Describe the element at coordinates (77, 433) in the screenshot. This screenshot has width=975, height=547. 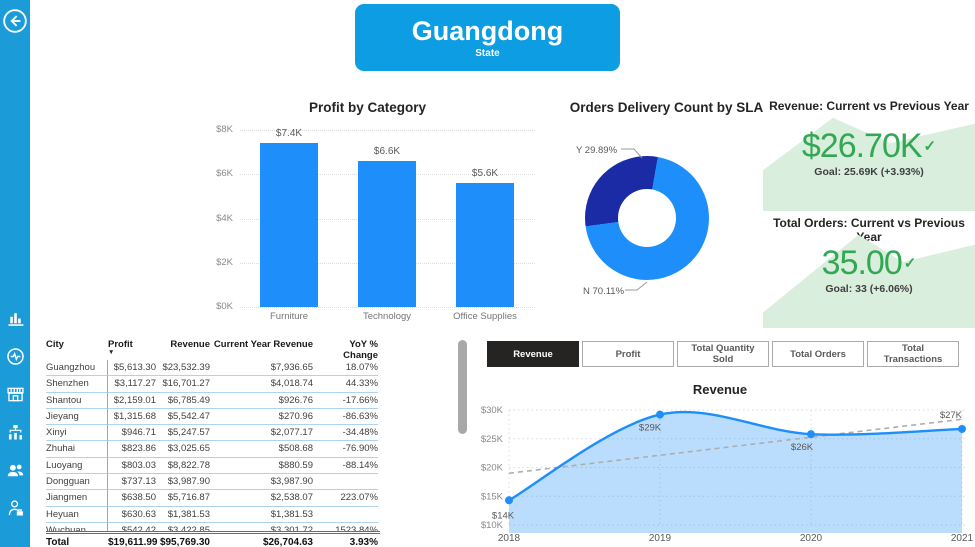
I see `city-cell: Xinyi` at that location.